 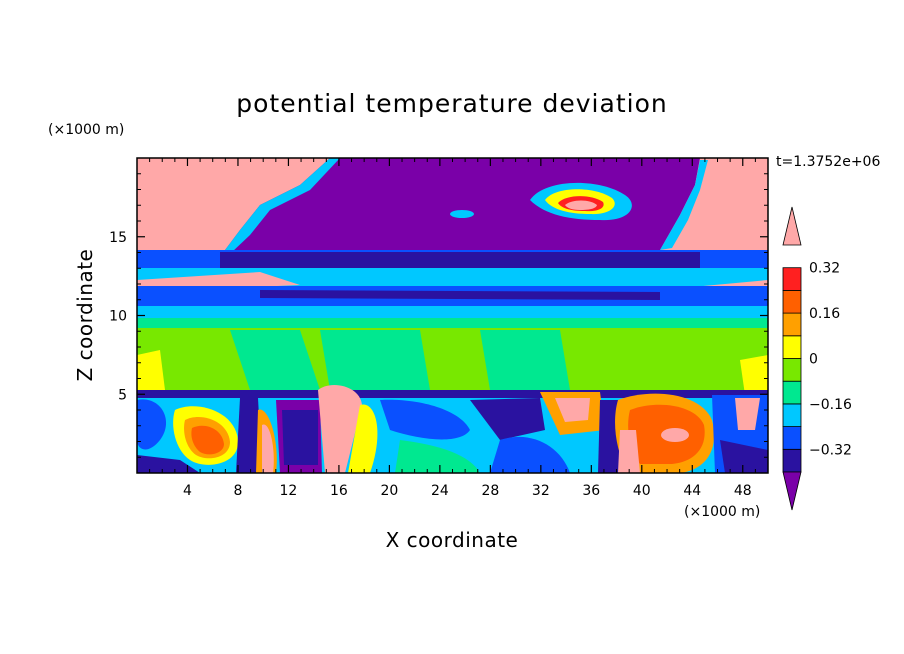 What do you see at coordinates (187, 491) in the screenshot?
I see `x-tick-label: 4` at bounding box center [187, 491].